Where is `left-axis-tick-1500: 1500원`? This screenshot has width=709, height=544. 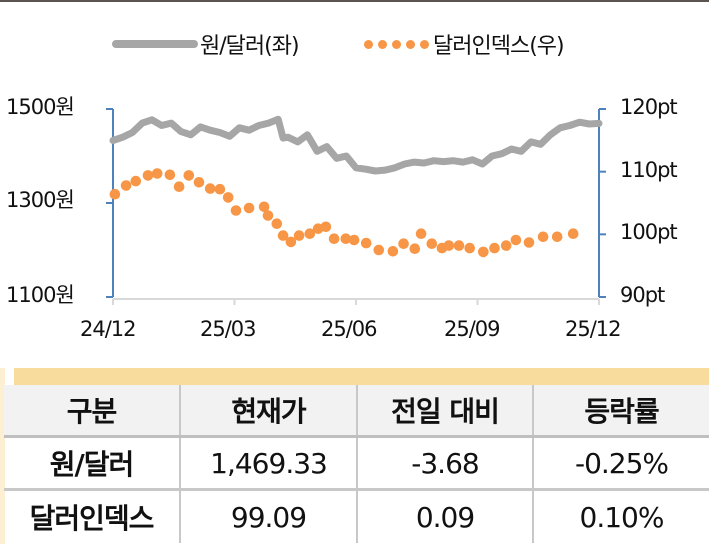 left-axis-tick-1500: 1500원 is located at coordinates (40, 107).